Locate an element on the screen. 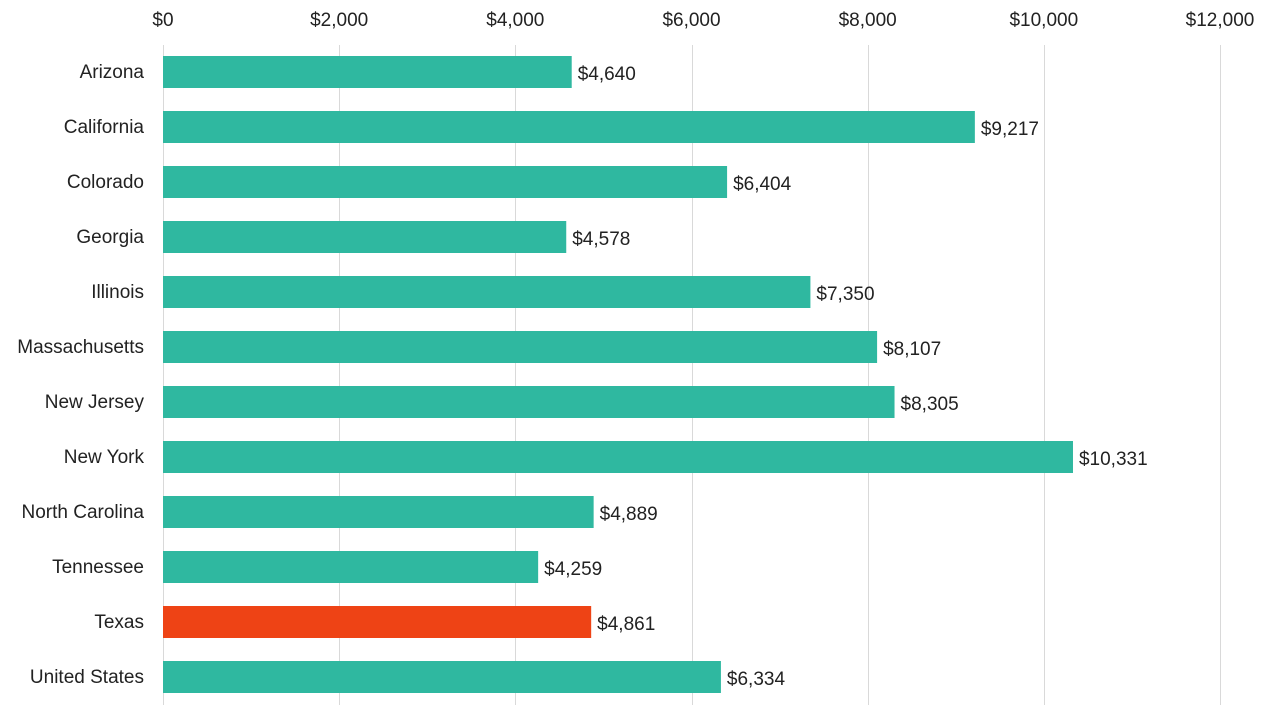  category-label: Tennessee is located at coordinates (98, 567).